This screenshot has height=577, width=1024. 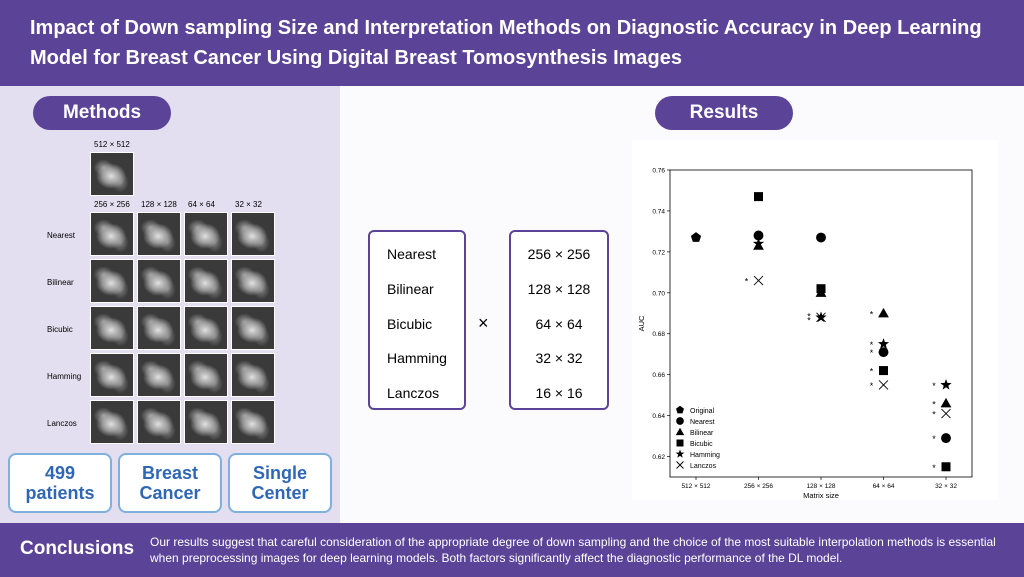 I want to click on y-tick-label: 0.62, so click(x=658, y=457).